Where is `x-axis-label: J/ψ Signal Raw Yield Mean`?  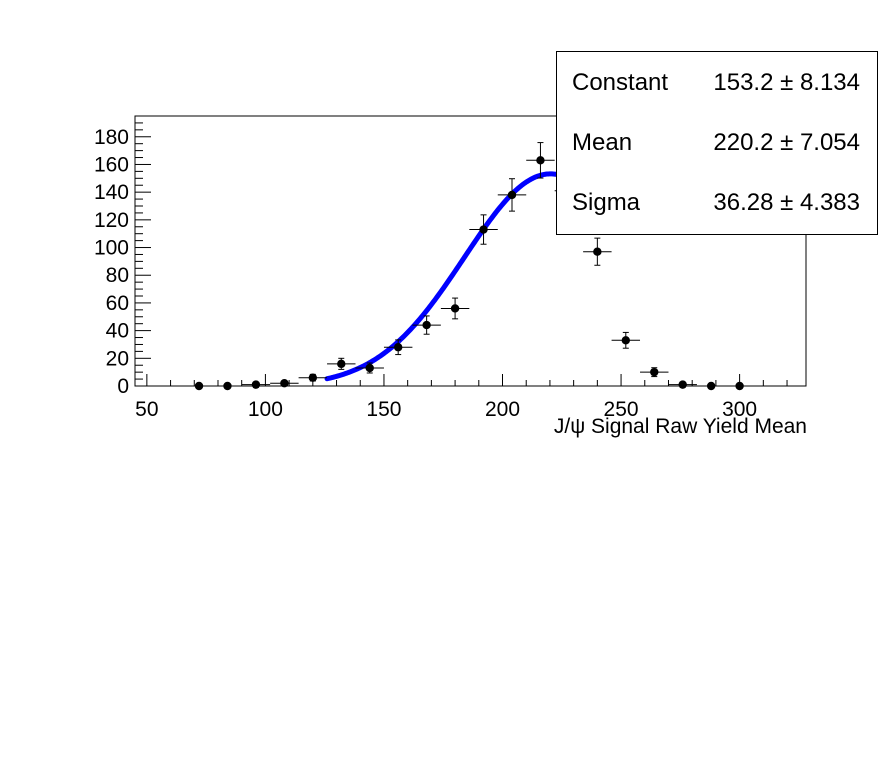 x-axis-label: J/ψ Signal Raw Yield Mean is located at coordinates (680, 426).